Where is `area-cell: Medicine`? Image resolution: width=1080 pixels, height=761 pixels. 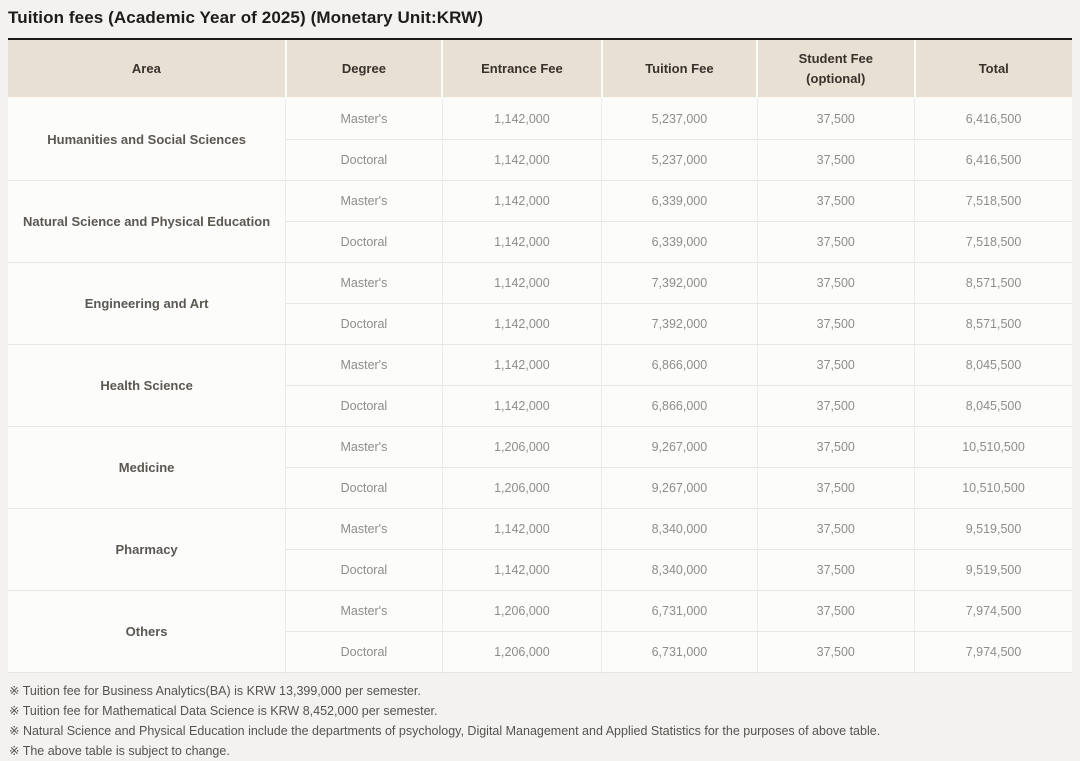
area-cell: Medicine is located at coordinates (147, 467).